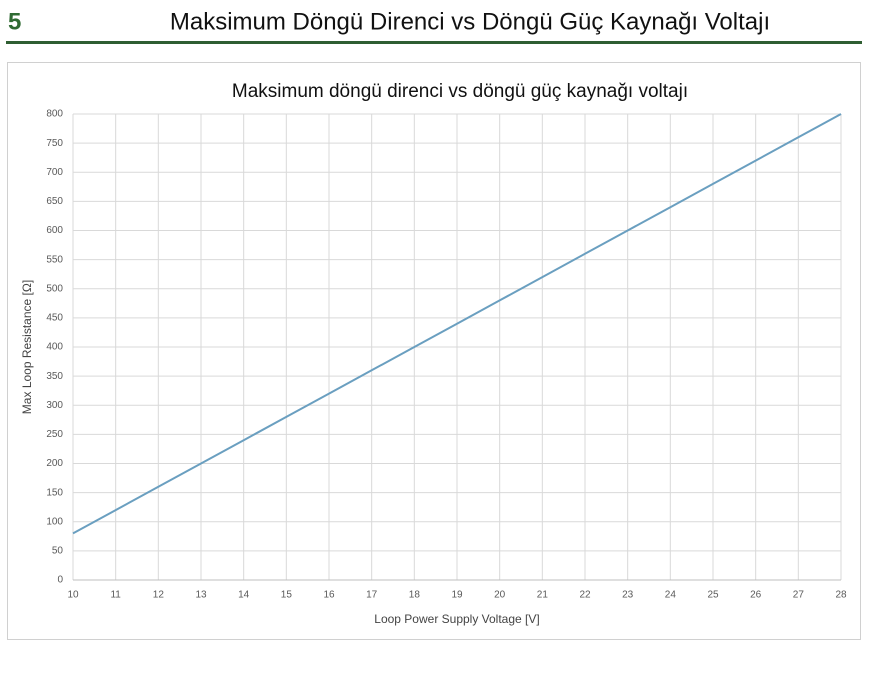 This screenshot has width=886, height=673. What do you see at coordinates (54, 405) in the screenshot?
I see `y-tick-label: 300` at bounding box center [54, 405].